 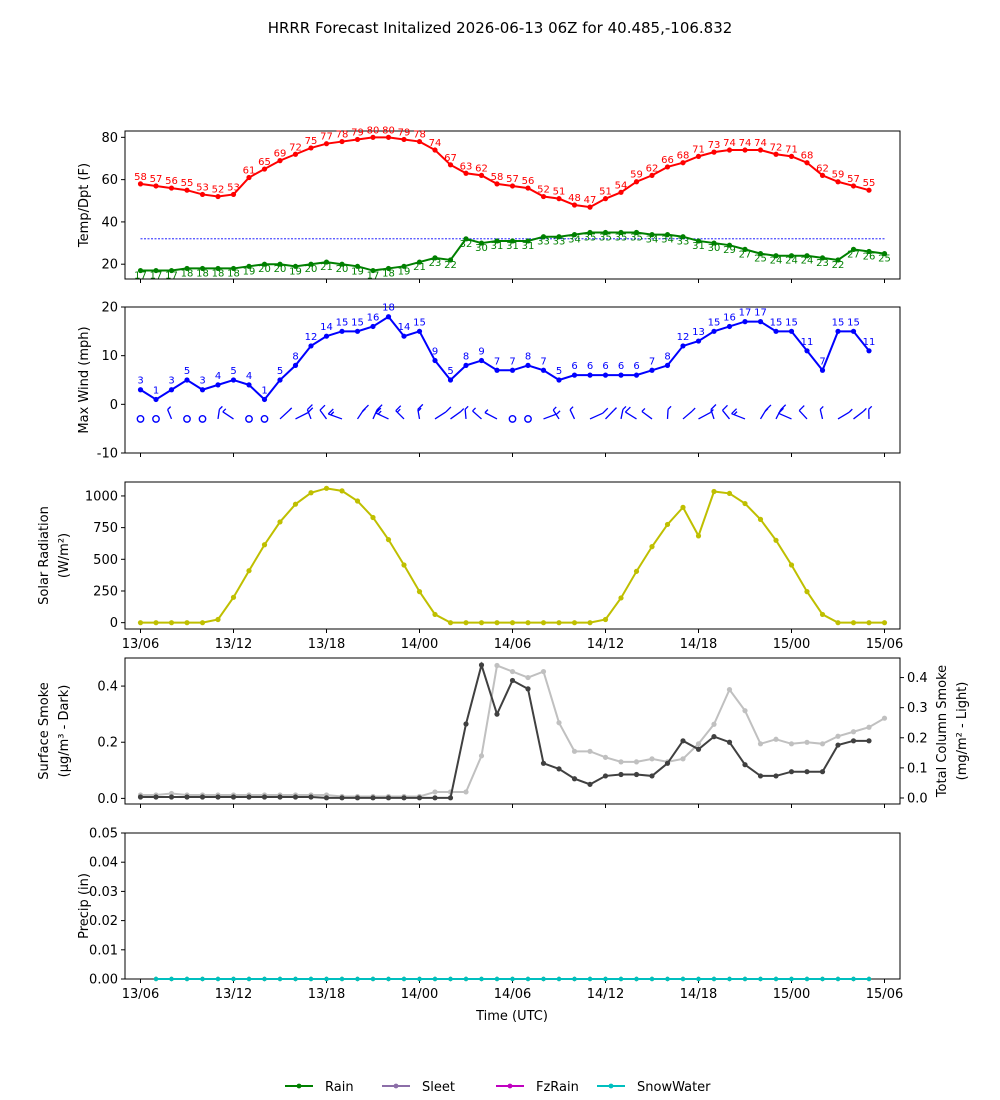 I want to click on dewpoint-value-label: 19, so click(x=404, y=271).